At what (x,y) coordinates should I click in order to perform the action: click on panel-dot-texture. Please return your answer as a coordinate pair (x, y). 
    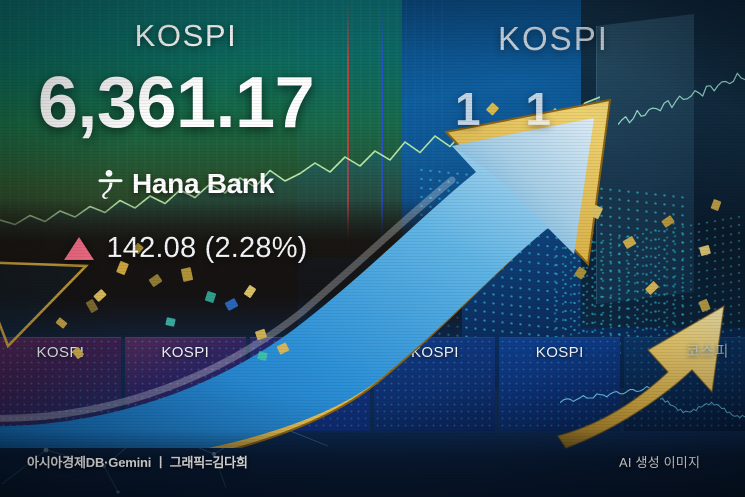
    Looking at the image, I should click on (560, 384).